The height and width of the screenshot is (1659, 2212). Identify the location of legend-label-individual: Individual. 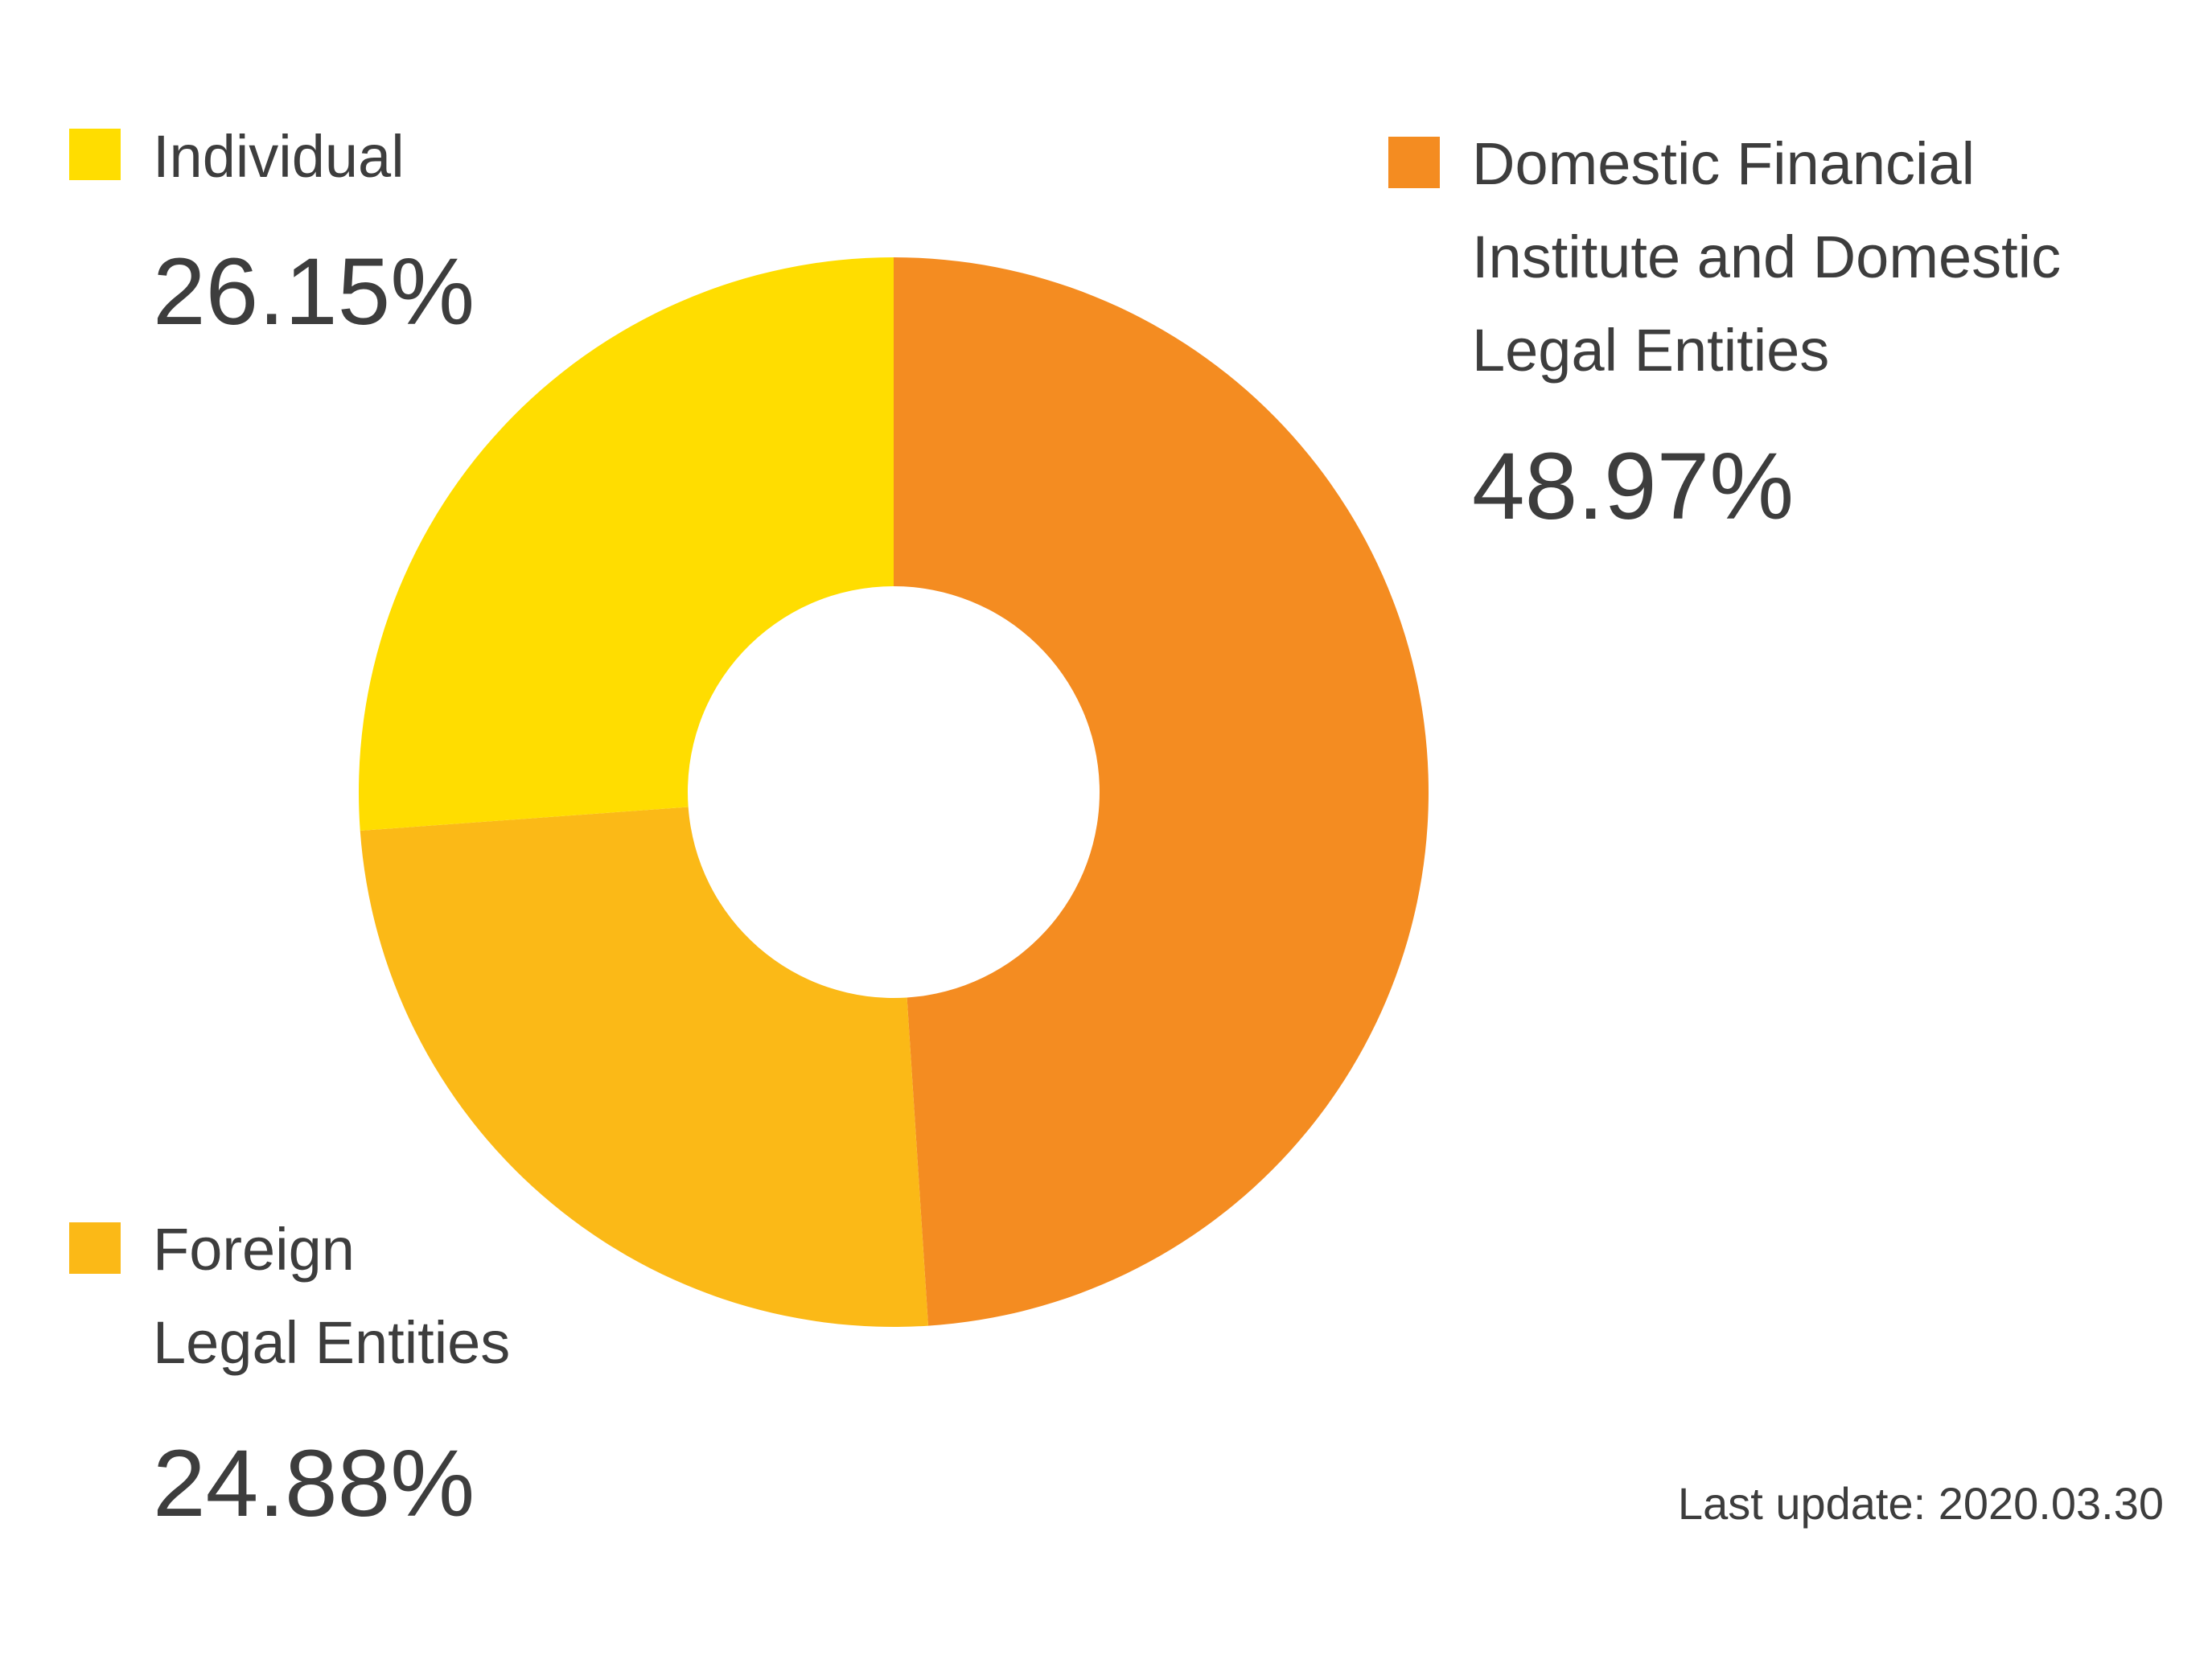
(279, 156).